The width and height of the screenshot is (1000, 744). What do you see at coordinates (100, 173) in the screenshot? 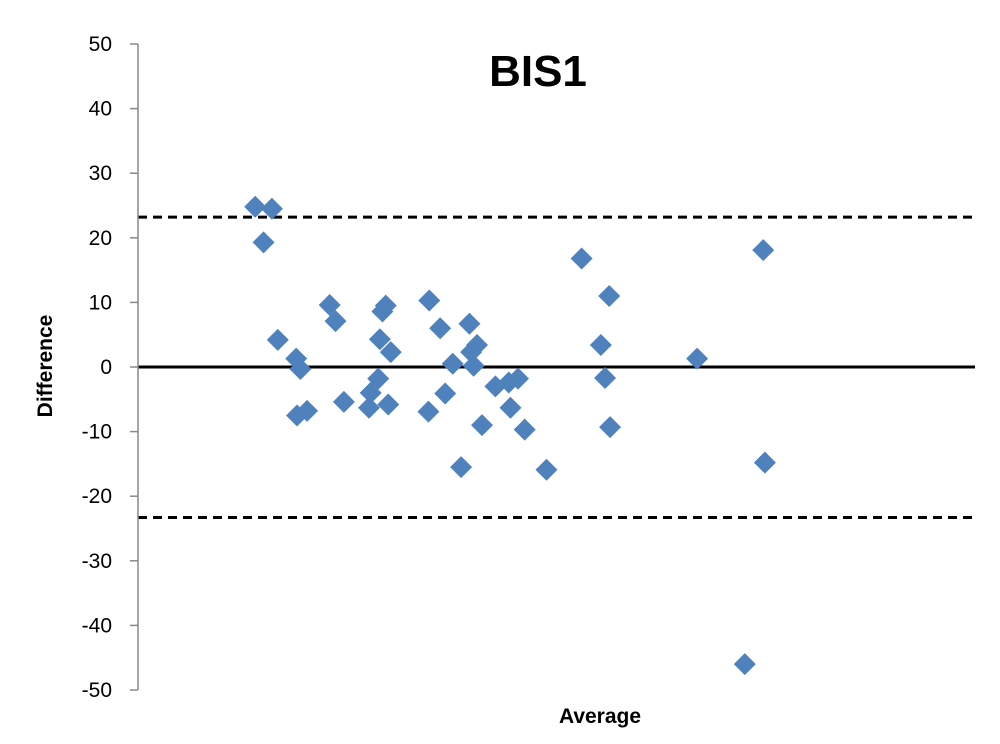
I see `y-tick-label: 30` at bounding box center [100, 173].